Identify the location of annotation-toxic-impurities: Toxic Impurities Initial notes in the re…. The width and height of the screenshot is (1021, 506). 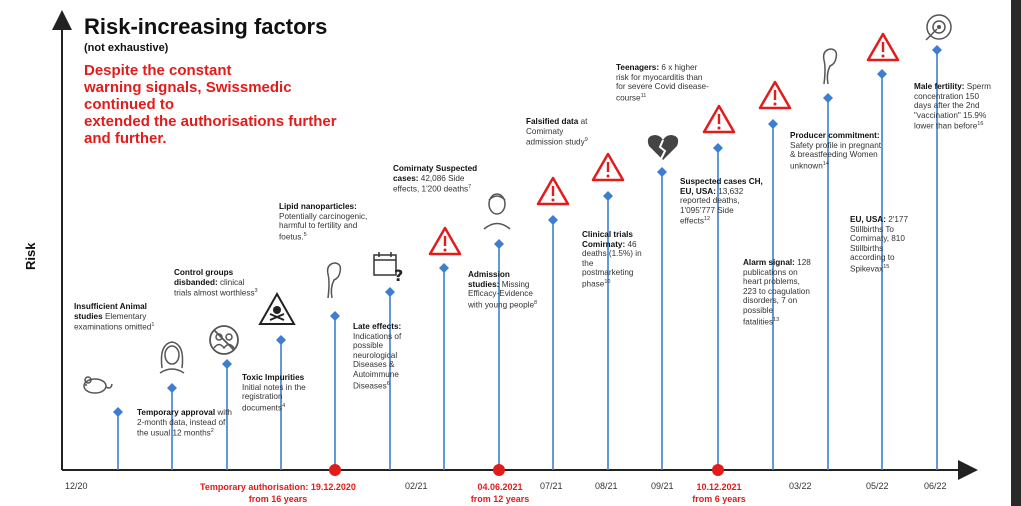
(274, 393).